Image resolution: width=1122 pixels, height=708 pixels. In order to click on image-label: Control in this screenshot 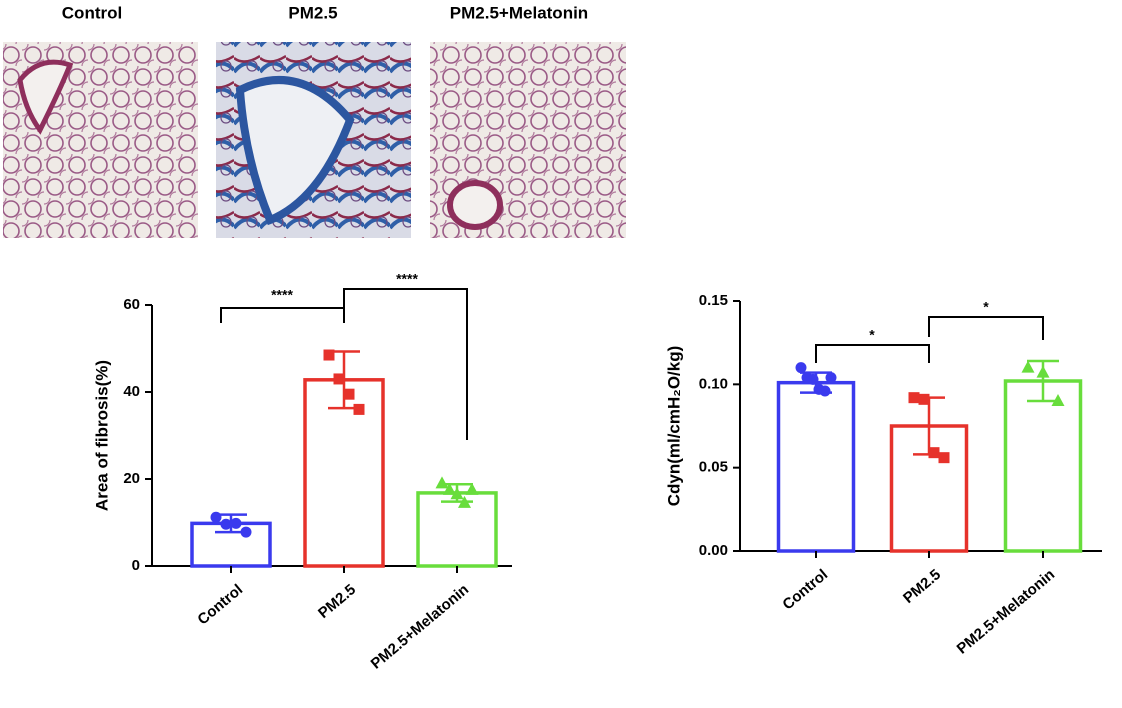, I will do `click(92, 12)`.